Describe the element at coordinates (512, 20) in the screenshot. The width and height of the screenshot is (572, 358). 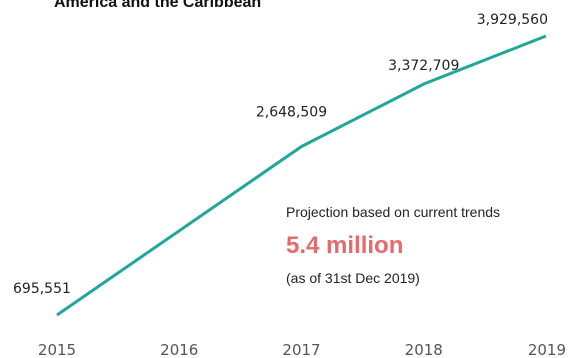
I see `data-label: 3,929,560` at that location.